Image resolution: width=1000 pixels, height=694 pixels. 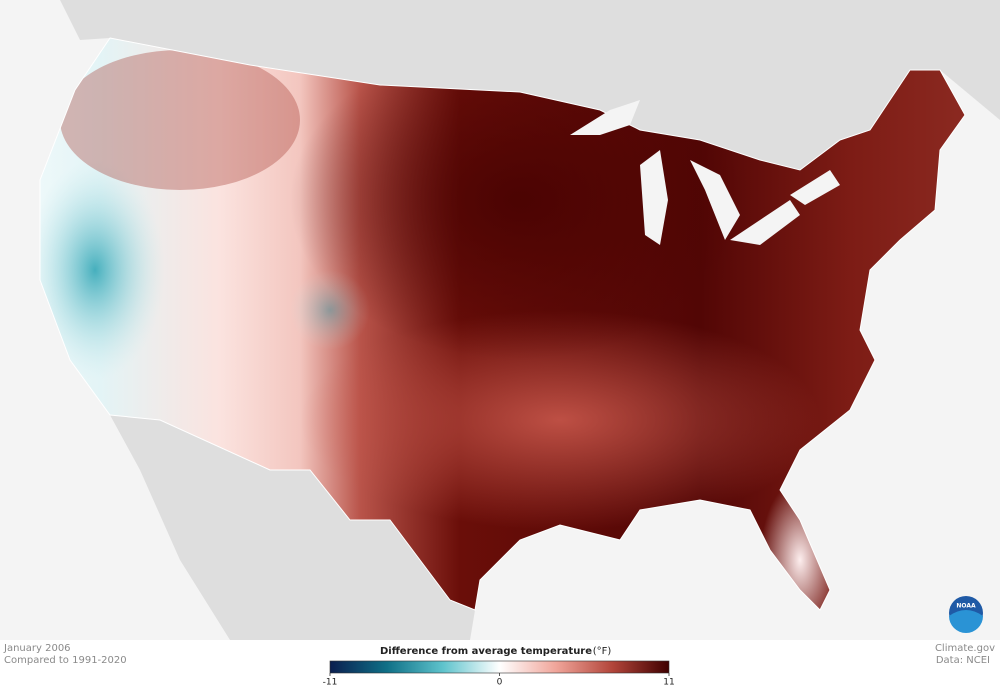 What do you see at coordinates (499, 667) in the screenshot?
I see `color-scale` at bounding box center [499, 667].